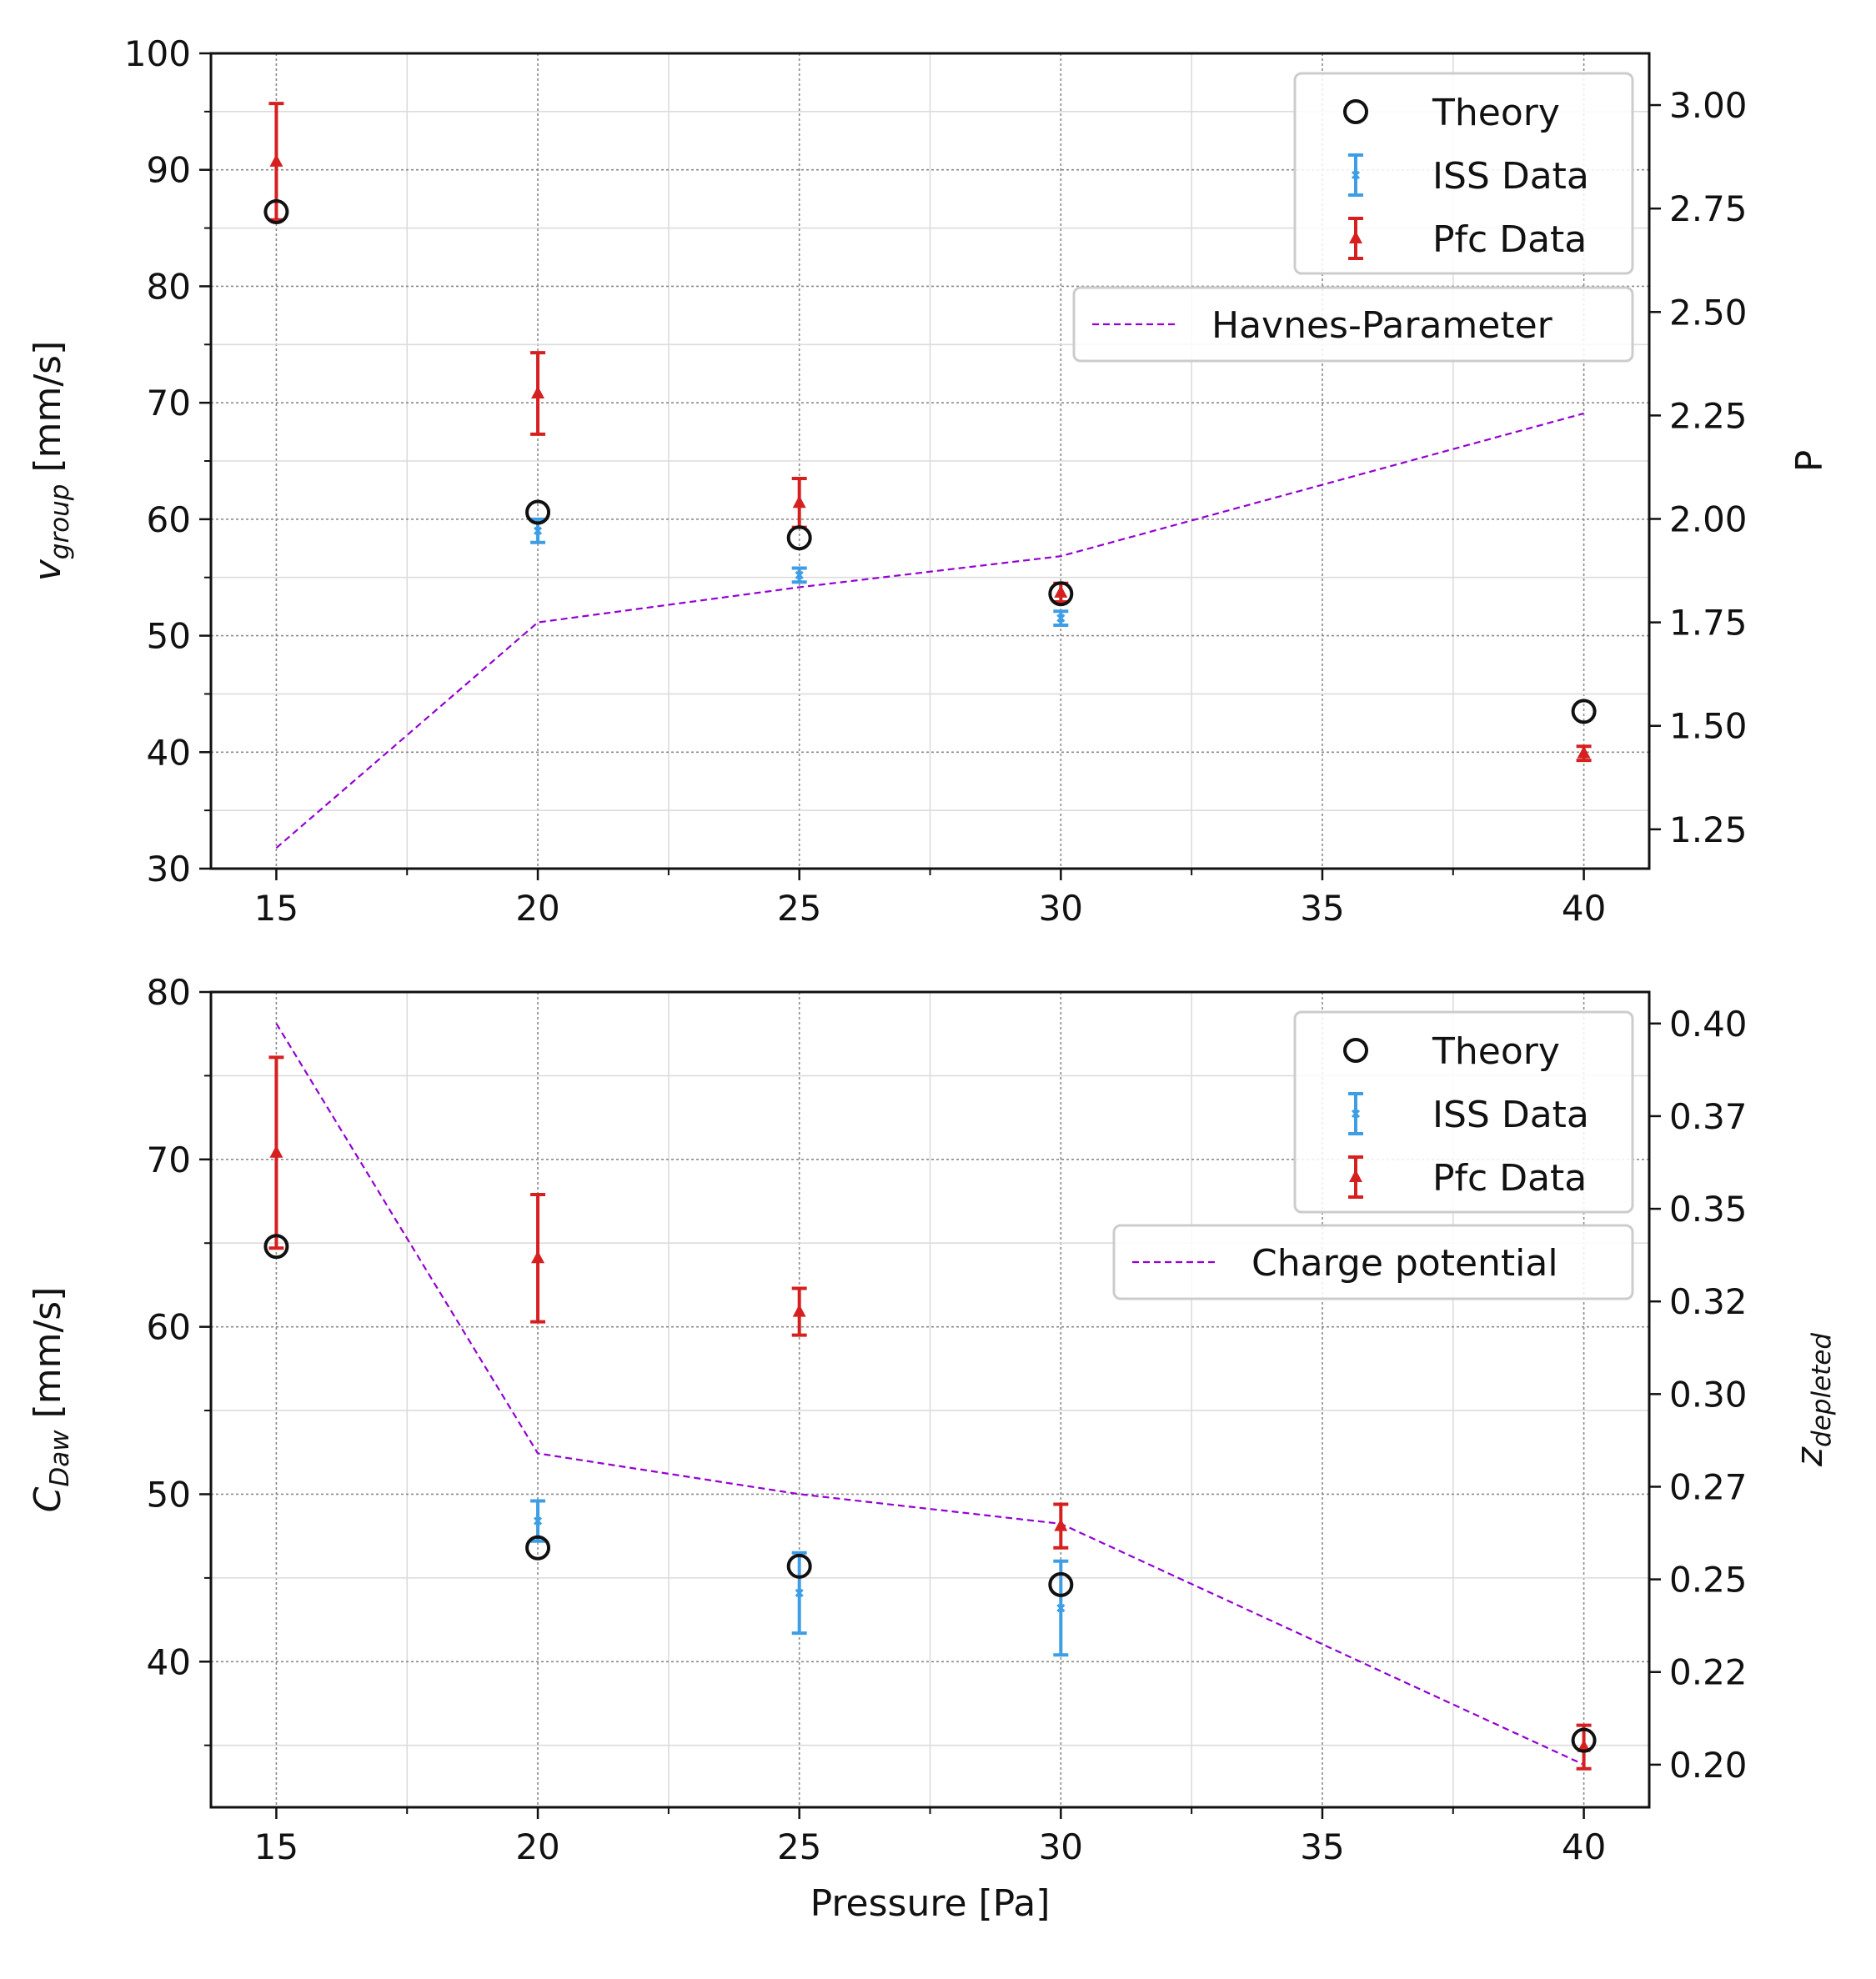 The image size is (1876, 1979). Describe the element at coordinates (1061, 908) in the screenshot. I see `x-tick-label: 30` at that location.